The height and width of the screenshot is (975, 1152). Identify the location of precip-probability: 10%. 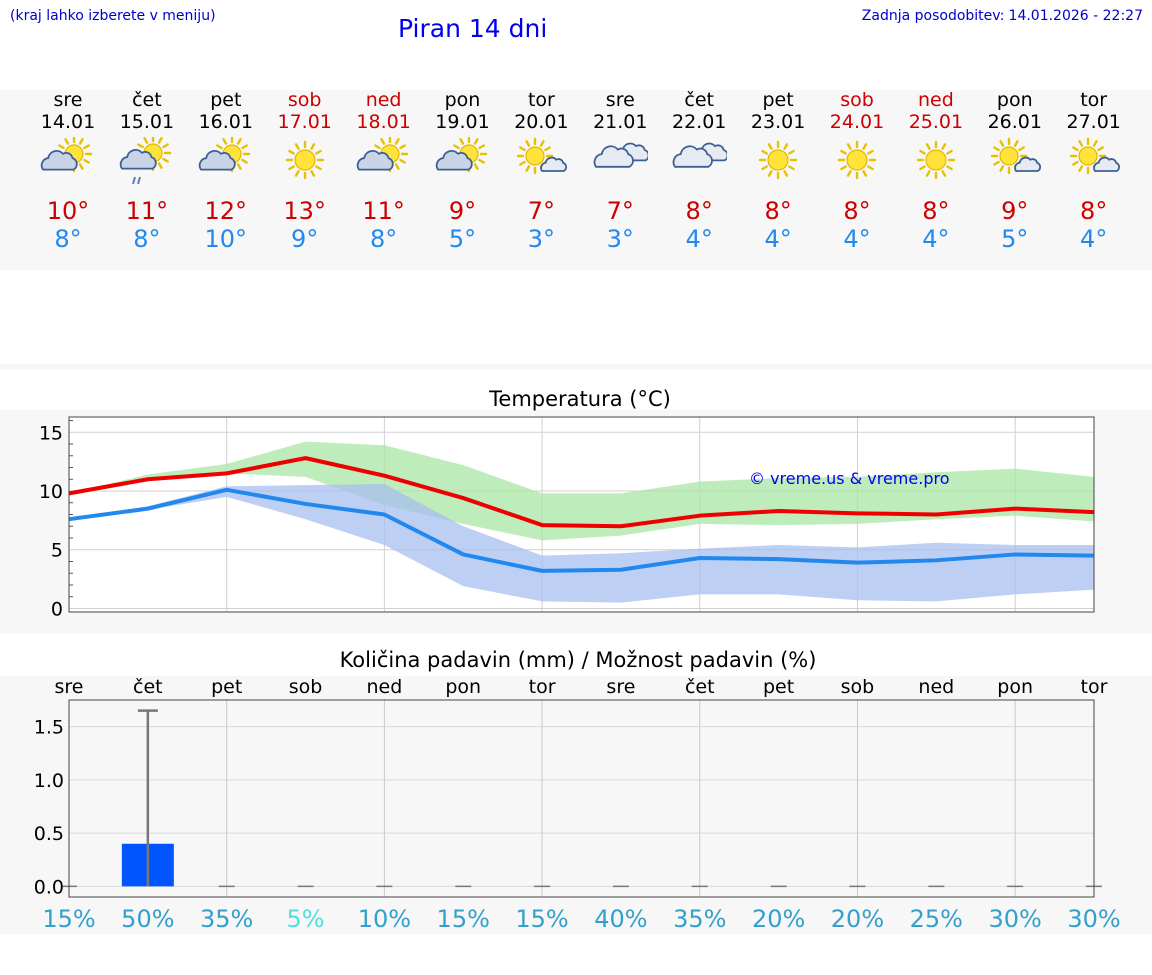
(384, 919).